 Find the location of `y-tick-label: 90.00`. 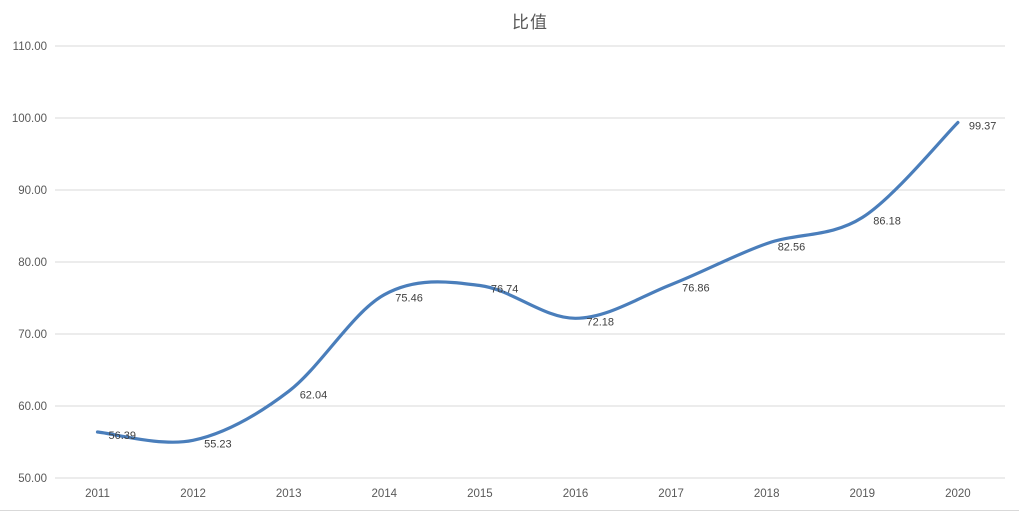

y-tick-label: 90.00 is located at coordinates (32, 191).